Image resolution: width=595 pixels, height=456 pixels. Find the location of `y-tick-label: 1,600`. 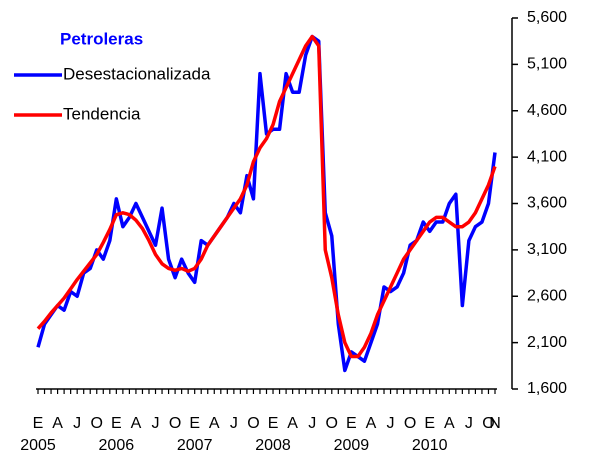

y-tick-label: 1,600 is located at coordinates (547, 388).